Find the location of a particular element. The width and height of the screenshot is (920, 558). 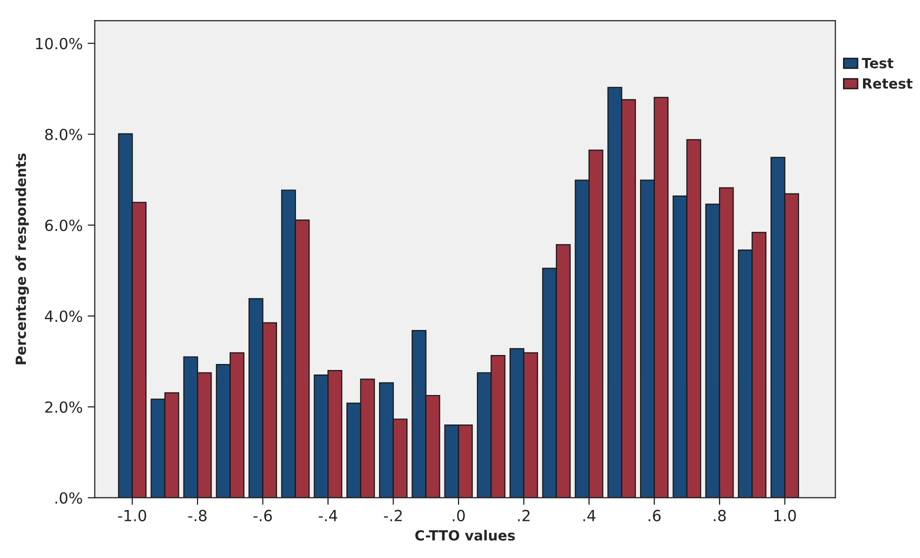

legend-label: Retest is located at coordinates (888, 83).